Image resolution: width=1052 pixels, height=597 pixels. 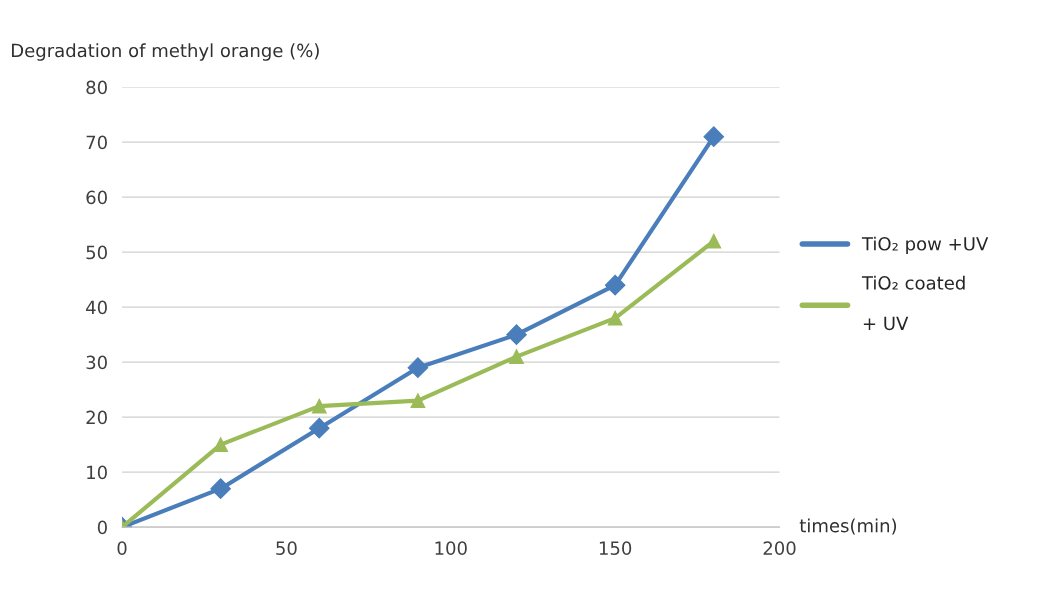 What do you see at coordinates (97, 472) in the screenshot?
I see `y-tick-label: 10` at bounding box center [97, 472].